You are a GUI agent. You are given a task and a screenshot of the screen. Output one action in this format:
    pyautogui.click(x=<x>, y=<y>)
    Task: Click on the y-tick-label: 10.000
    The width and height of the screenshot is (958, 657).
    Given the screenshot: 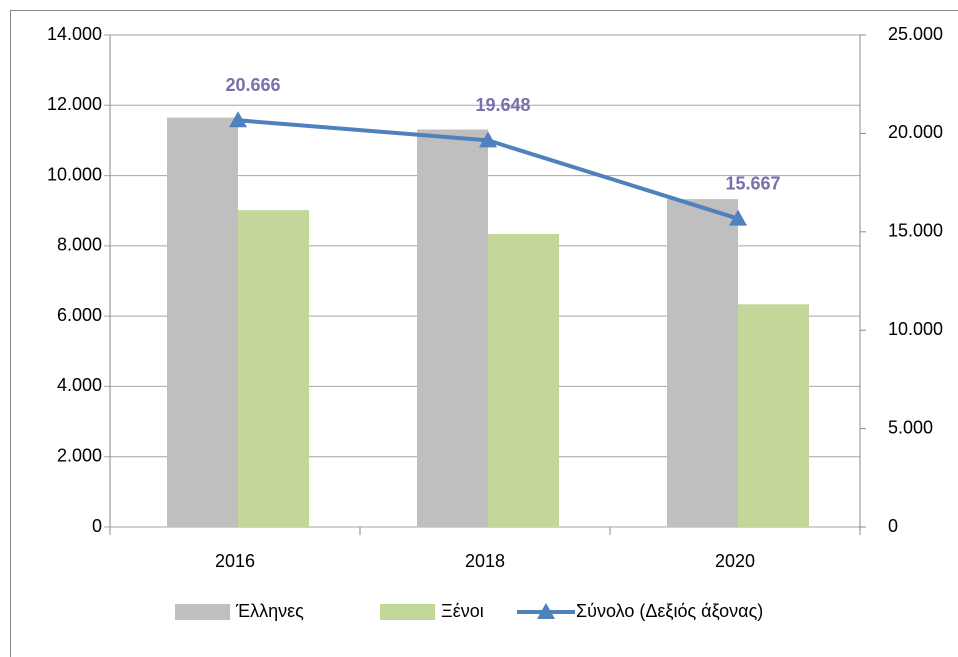 What is the action you would take?
    pyautogui.click(x=74, y=174)
    